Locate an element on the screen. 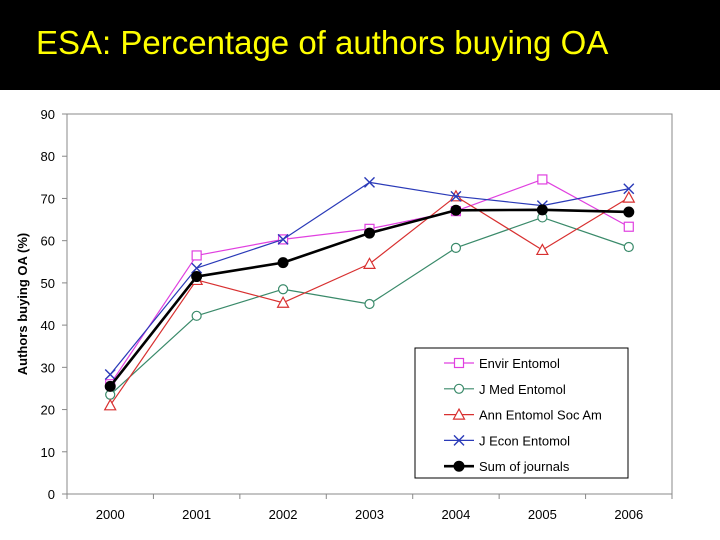  y-tick-label: 50 is located at coordinates (48, 283).